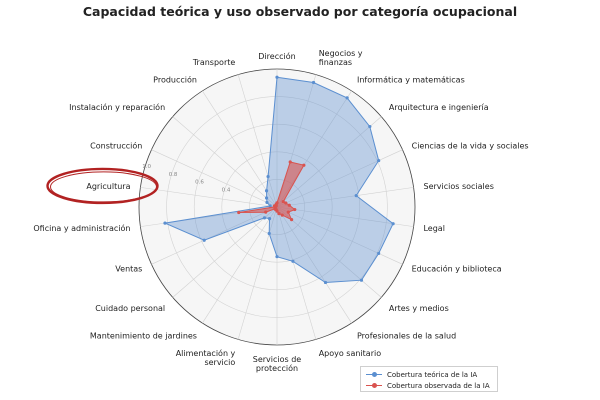 Image resolution: width=600 pixels, height=400 pixels. Describe the element at coordinates (81, 228) in the screenshot. I see `category-label: Oficina y administración` at that location.